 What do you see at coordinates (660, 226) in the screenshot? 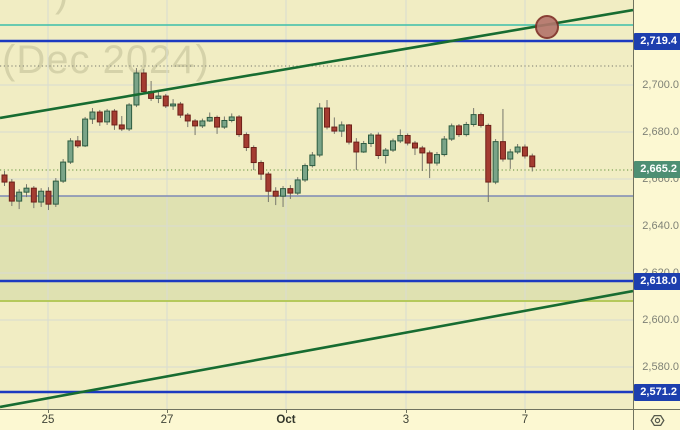
I see `price-tick-label: 2,640.0` at bounding box center [660, 226].